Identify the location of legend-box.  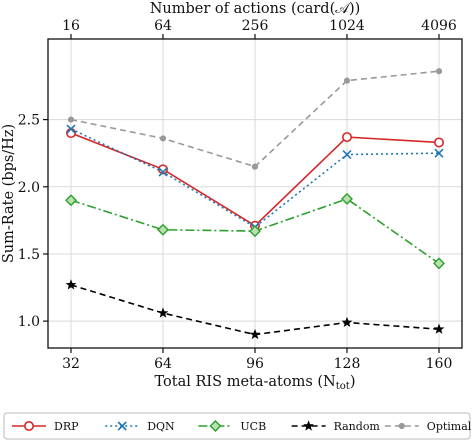
(237, 426).